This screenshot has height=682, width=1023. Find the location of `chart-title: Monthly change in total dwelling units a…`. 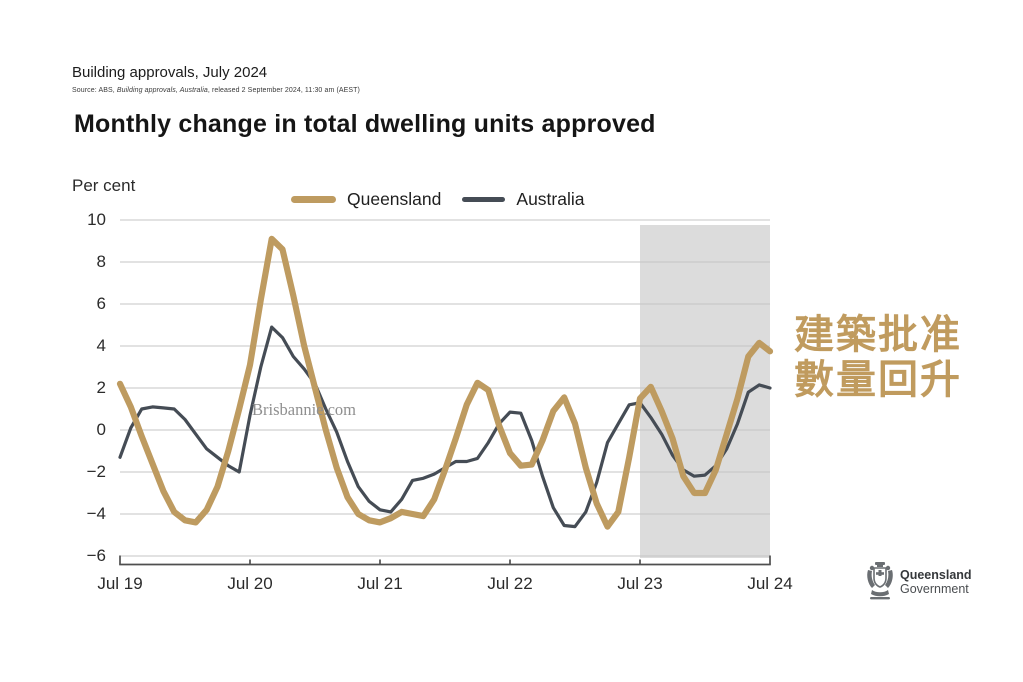

chart-title: Monthly change in total dwelling units a… is located at coordinates (365, 124).